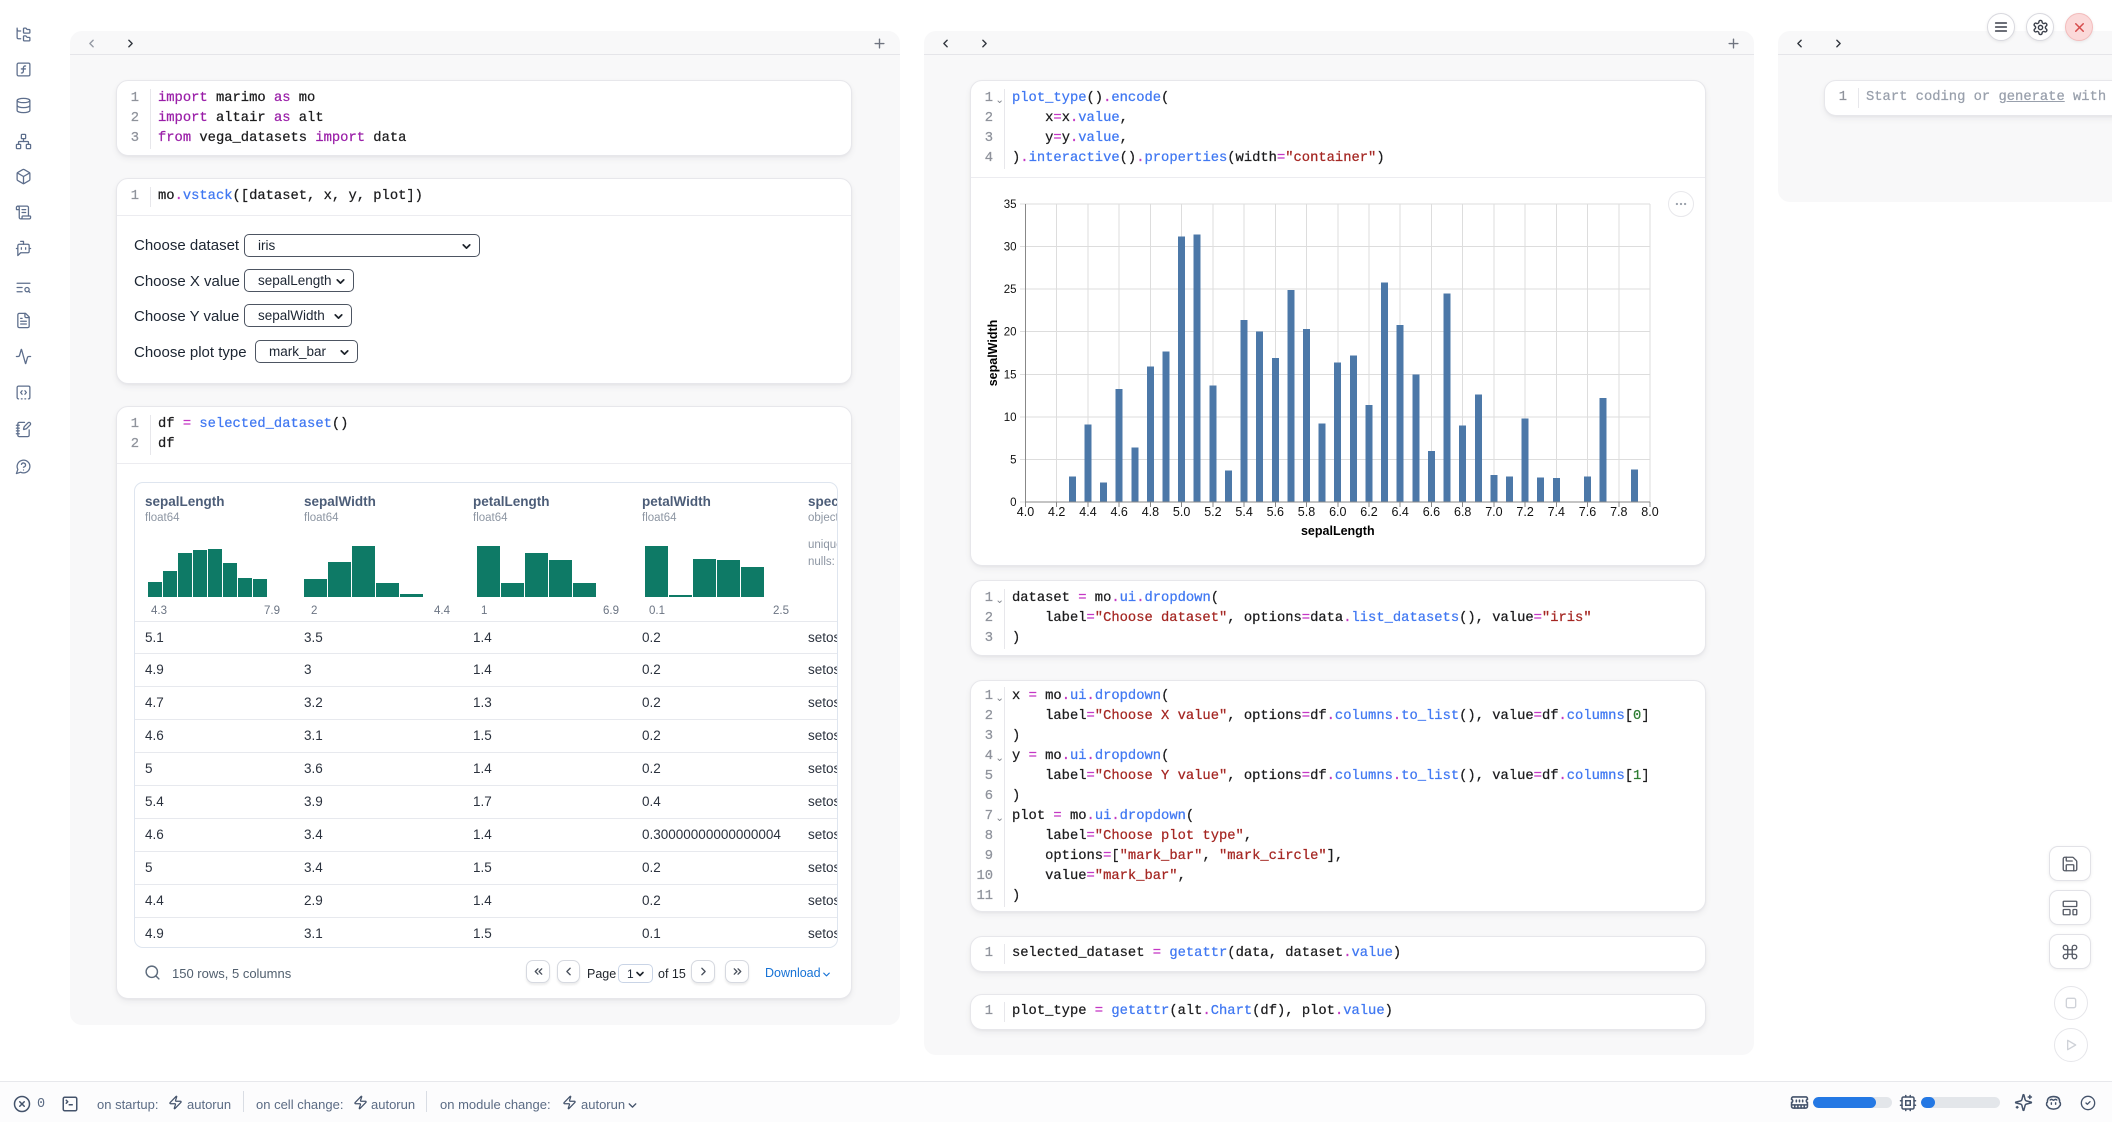 The width and height of the screenshot is (2112, 1122). Describe the element at coordinates (1337, 512) in the screenshot. I see `svg-text: 6.0` at that location.